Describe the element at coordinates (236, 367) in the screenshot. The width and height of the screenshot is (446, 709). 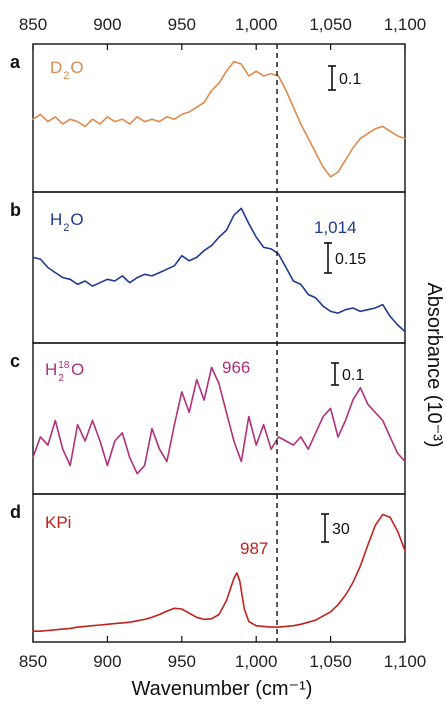
I see `peak-annotation: 966` at that location.